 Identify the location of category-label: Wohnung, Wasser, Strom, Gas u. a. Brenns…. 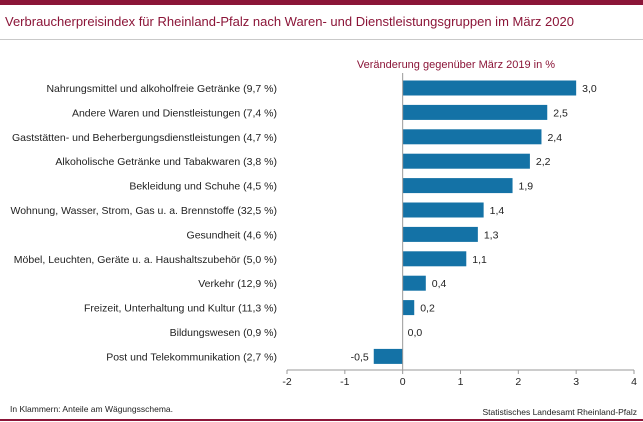
(143, 211).